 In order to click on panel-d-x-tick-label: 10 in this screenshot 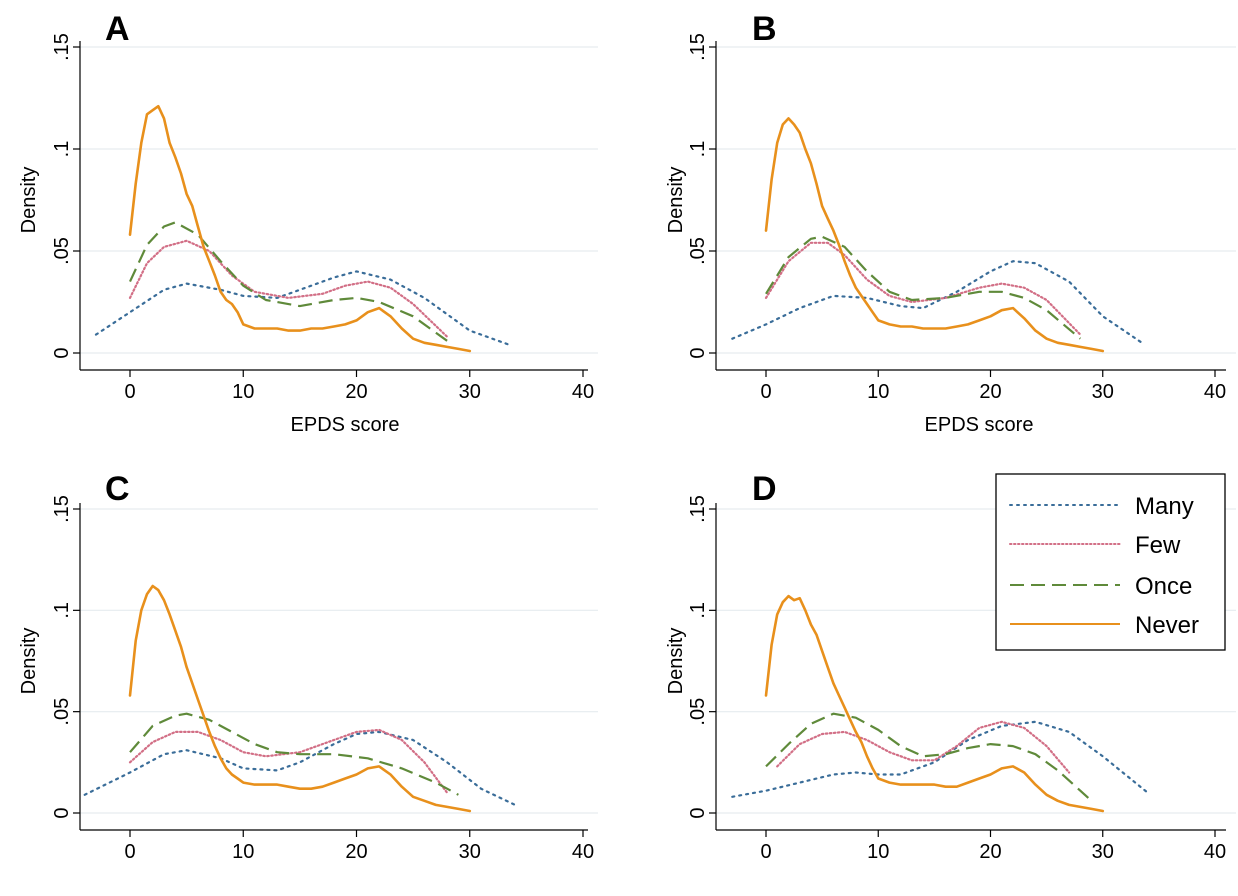, I will do `click(878, 852)`.